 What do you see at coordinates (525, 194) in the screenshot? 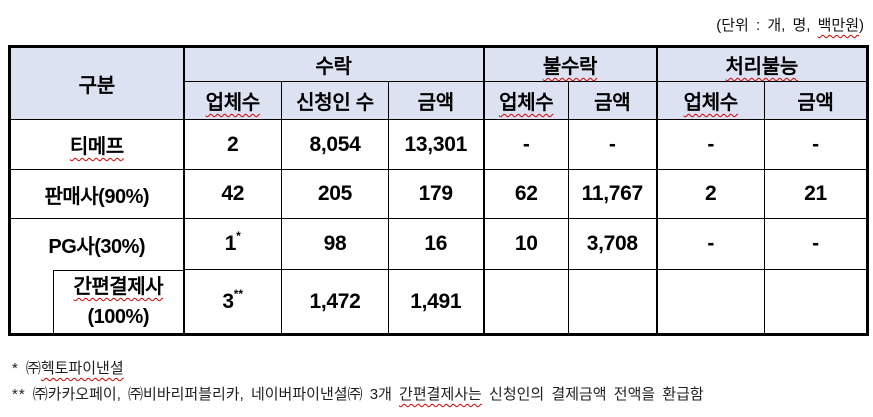
I see `table-cell: 62` at bounding box center [525, 194].